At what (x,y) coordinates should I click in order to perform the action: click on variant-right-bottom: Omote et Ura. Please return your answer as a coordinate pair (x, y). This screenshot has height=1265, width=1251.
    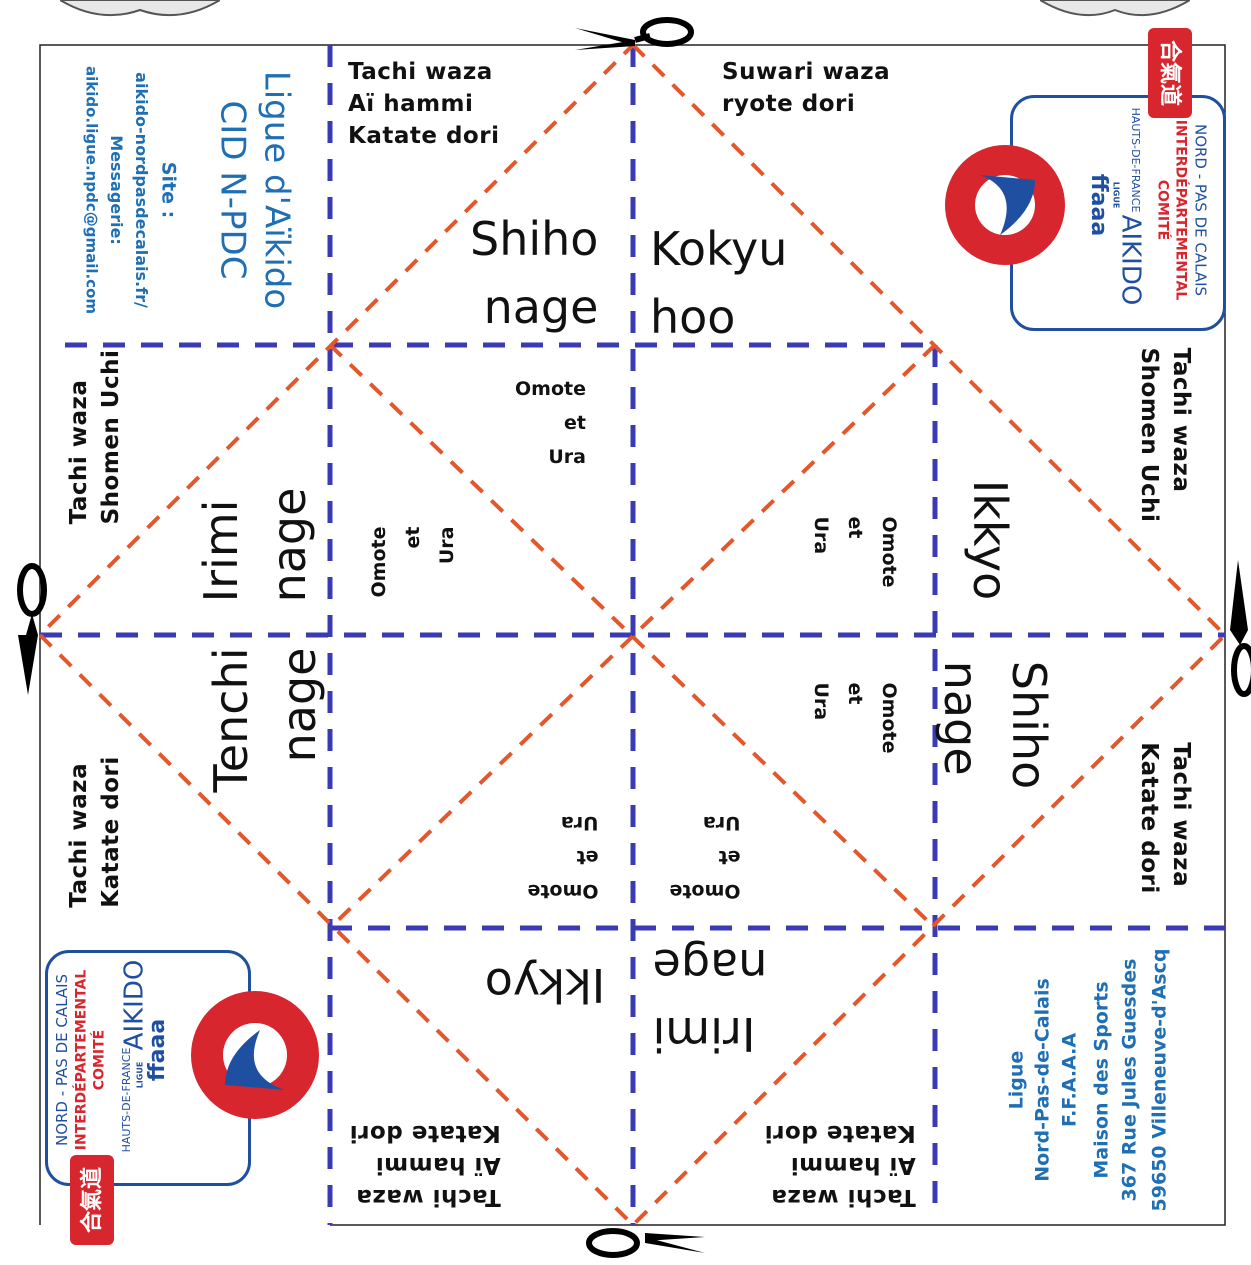
    Looking at the image, I should click on (855, 718).